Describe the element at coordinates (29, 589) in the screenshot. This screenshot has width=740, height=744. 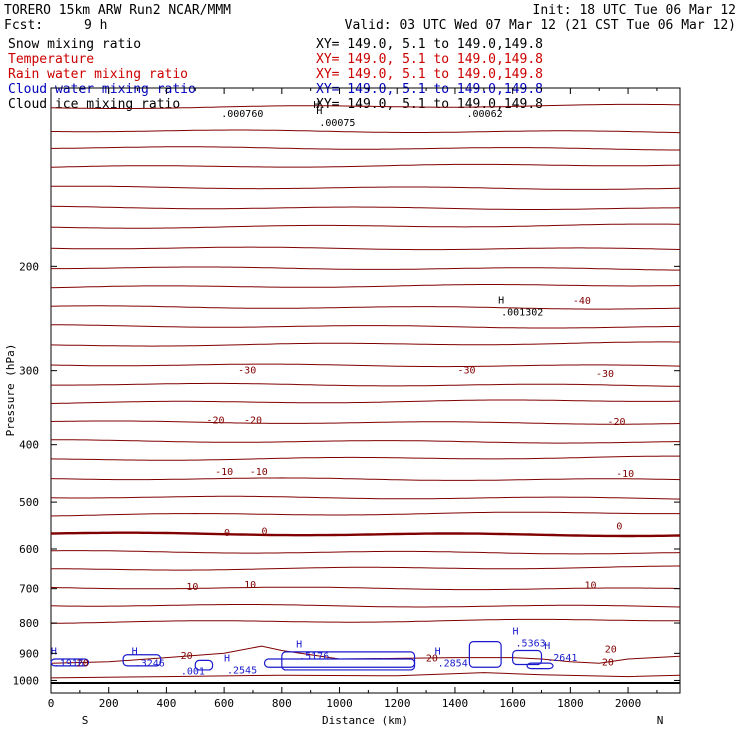
I see `y-tick-label: 700` at that location.